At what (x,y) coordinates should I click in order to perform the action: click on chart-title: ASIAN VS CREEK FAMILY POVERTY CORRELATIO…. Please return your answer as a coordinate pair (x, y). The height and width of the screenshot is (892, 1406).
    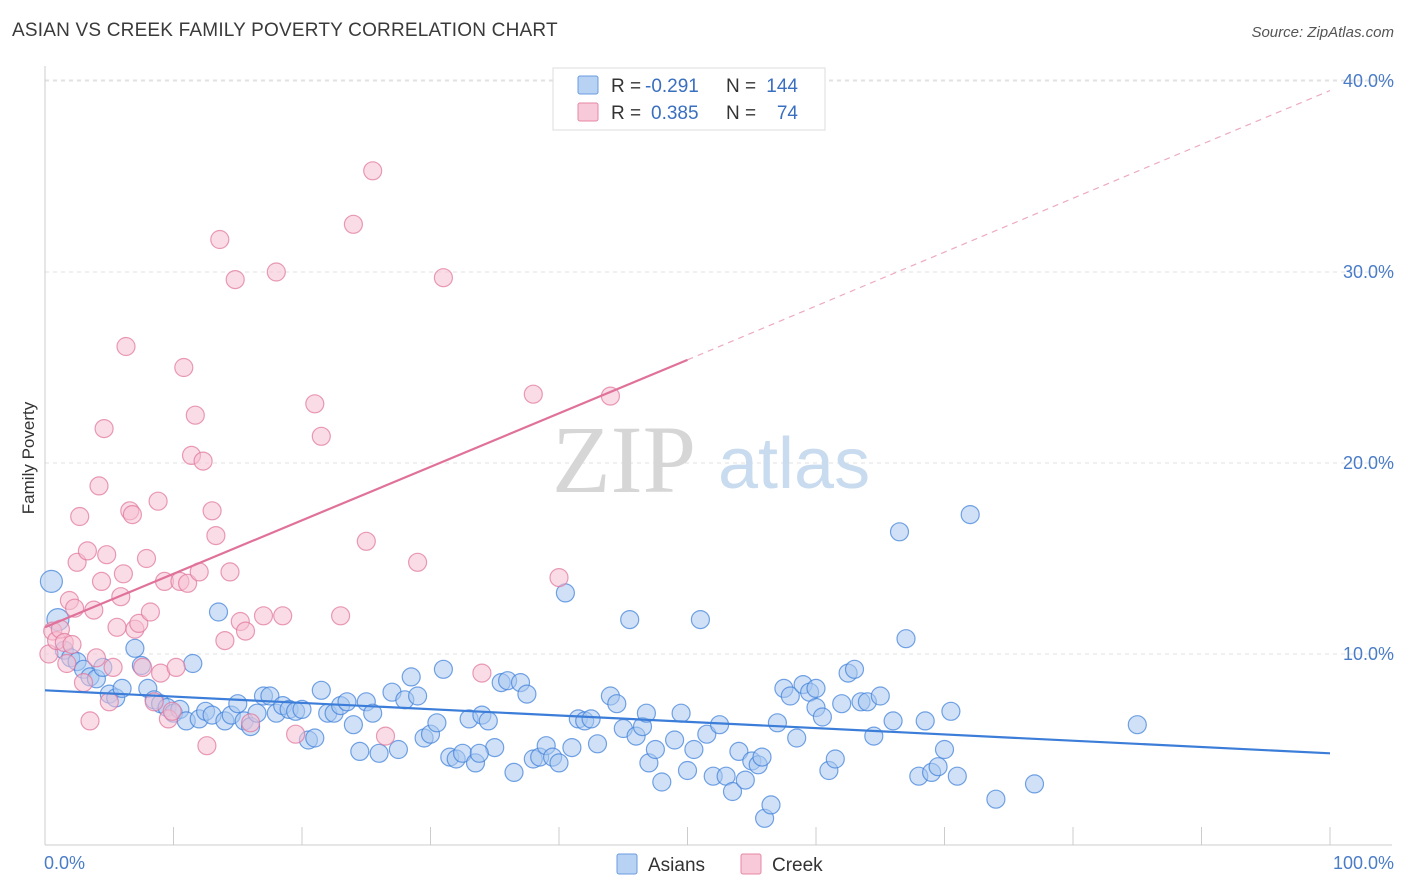
    Looking at the image, I should click on (285, 30).